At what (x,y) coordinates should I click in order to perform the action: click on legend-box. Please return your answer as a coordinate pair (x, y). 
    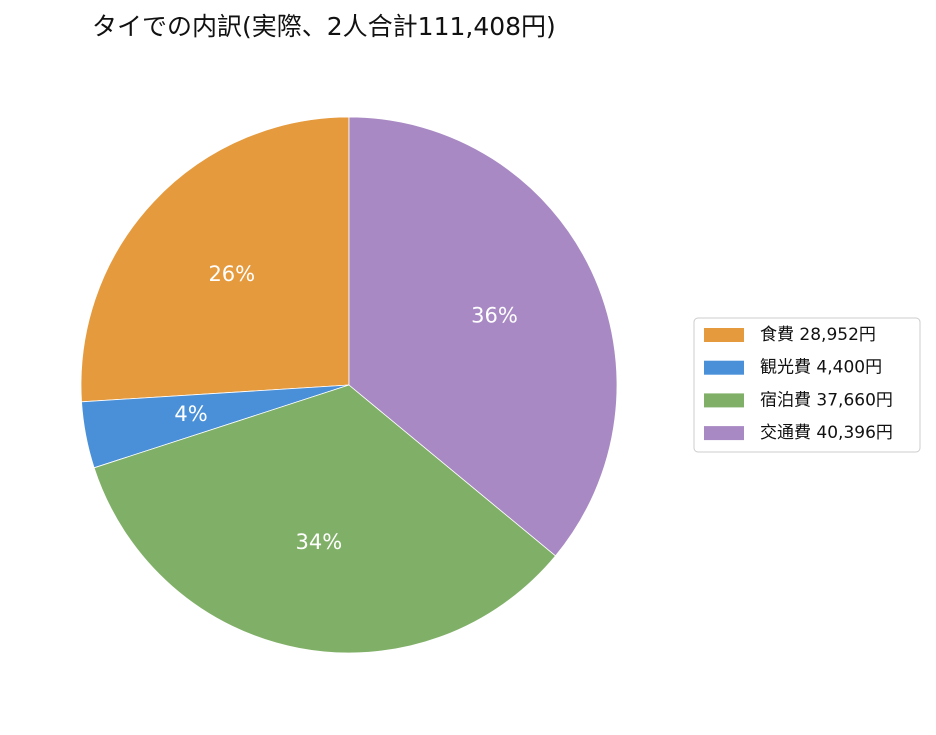
    Looking at the image, I should click on (807, 385).